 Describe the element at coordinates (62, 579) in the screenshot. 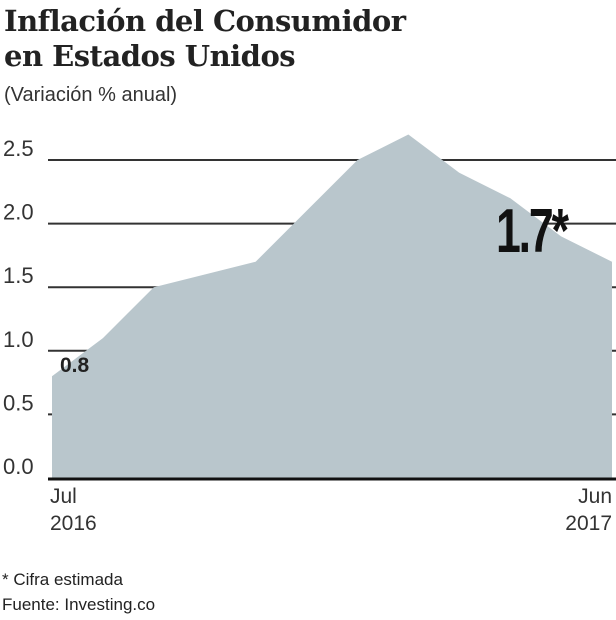

I see `footnote: * Cifra estimada` at that location.